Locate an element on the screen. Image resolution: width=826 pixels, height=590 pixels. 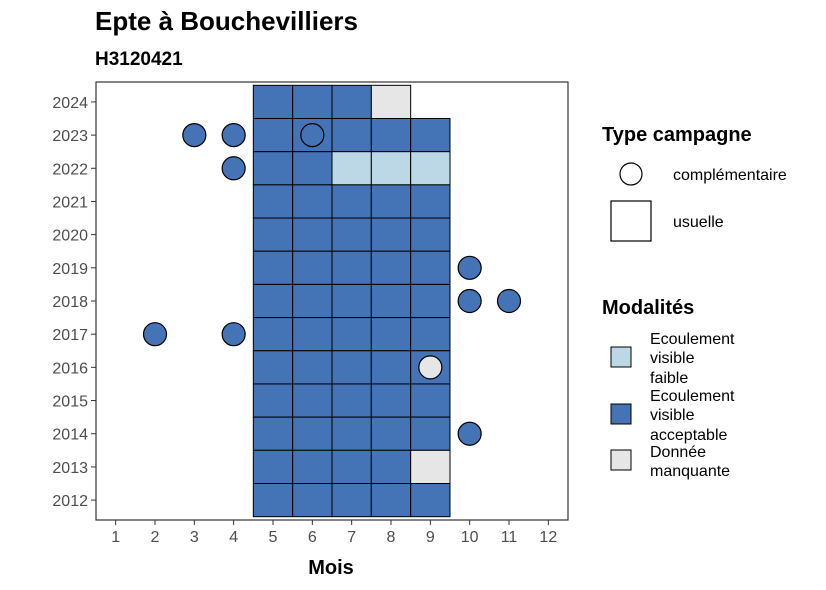
x-tick-label-1: 1 is located at coordinates (115, 537).